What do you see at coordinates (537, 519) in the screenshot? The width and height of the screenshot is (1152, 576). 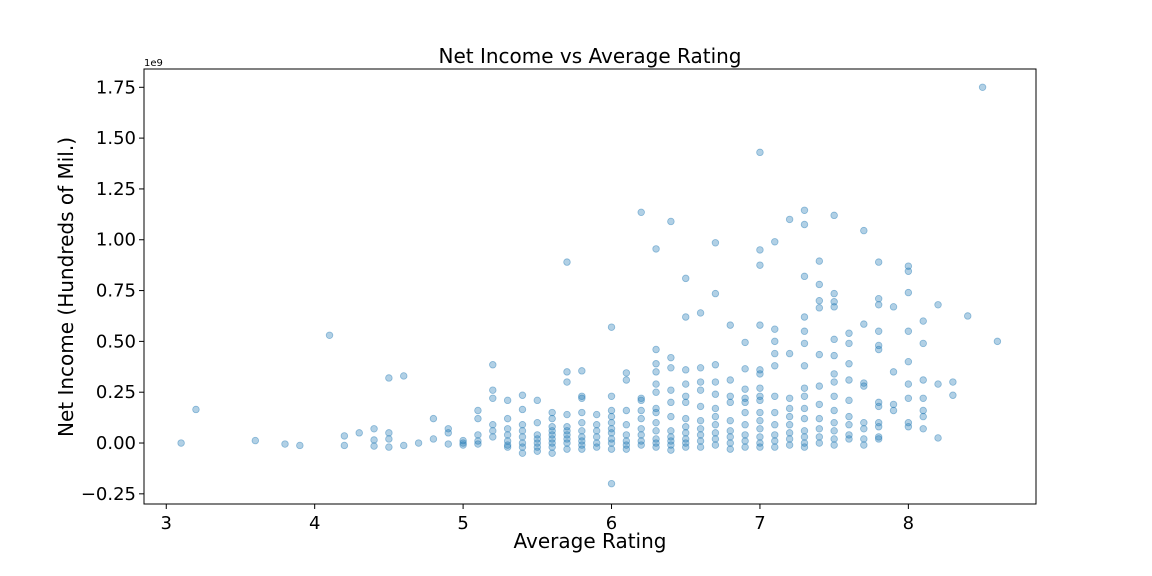 I see `x-axis-ticks: 3 4 5 6 7 8` at bounding box center [537, 519].